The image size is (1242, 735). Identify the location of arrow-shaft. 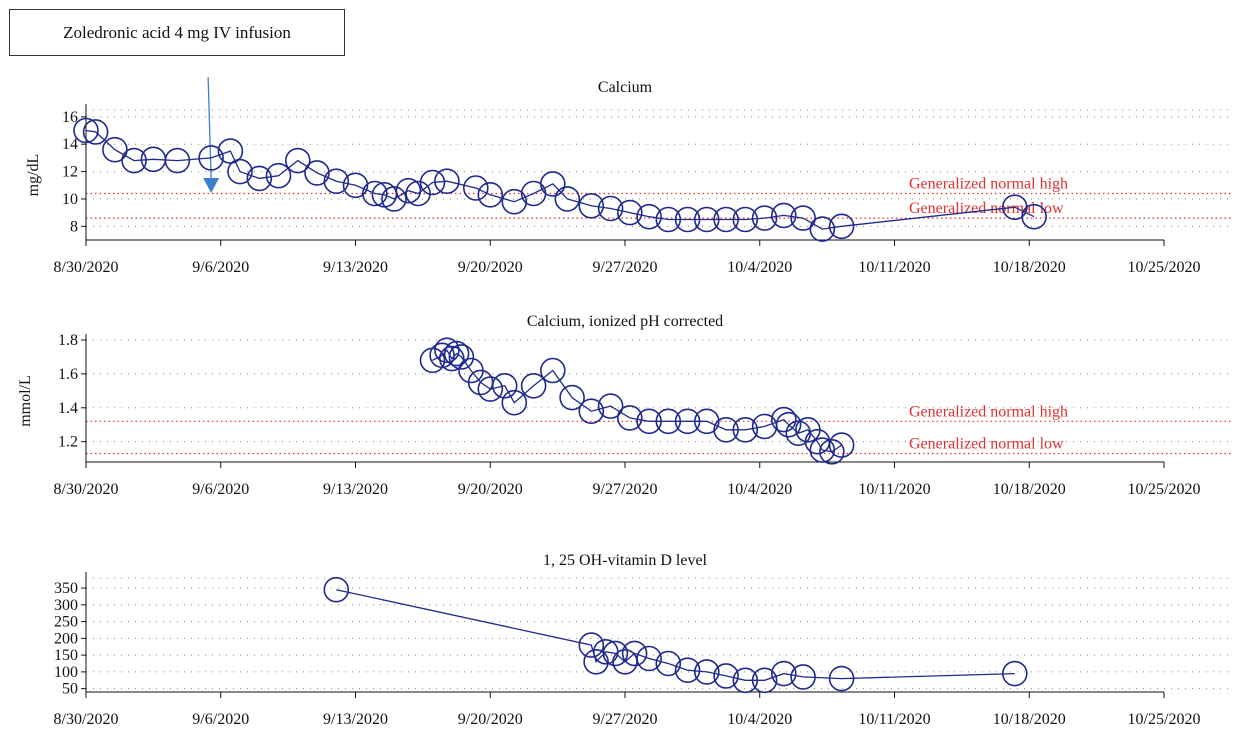
(209, 128).